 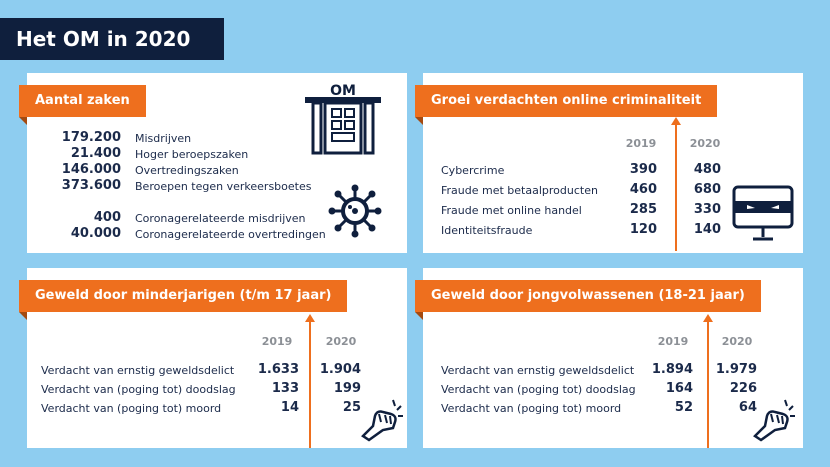 What do you see at coordinates (743, 388) in the screenshot?
I see `young-adults-2020: 226` at bounding box center [743, 388].